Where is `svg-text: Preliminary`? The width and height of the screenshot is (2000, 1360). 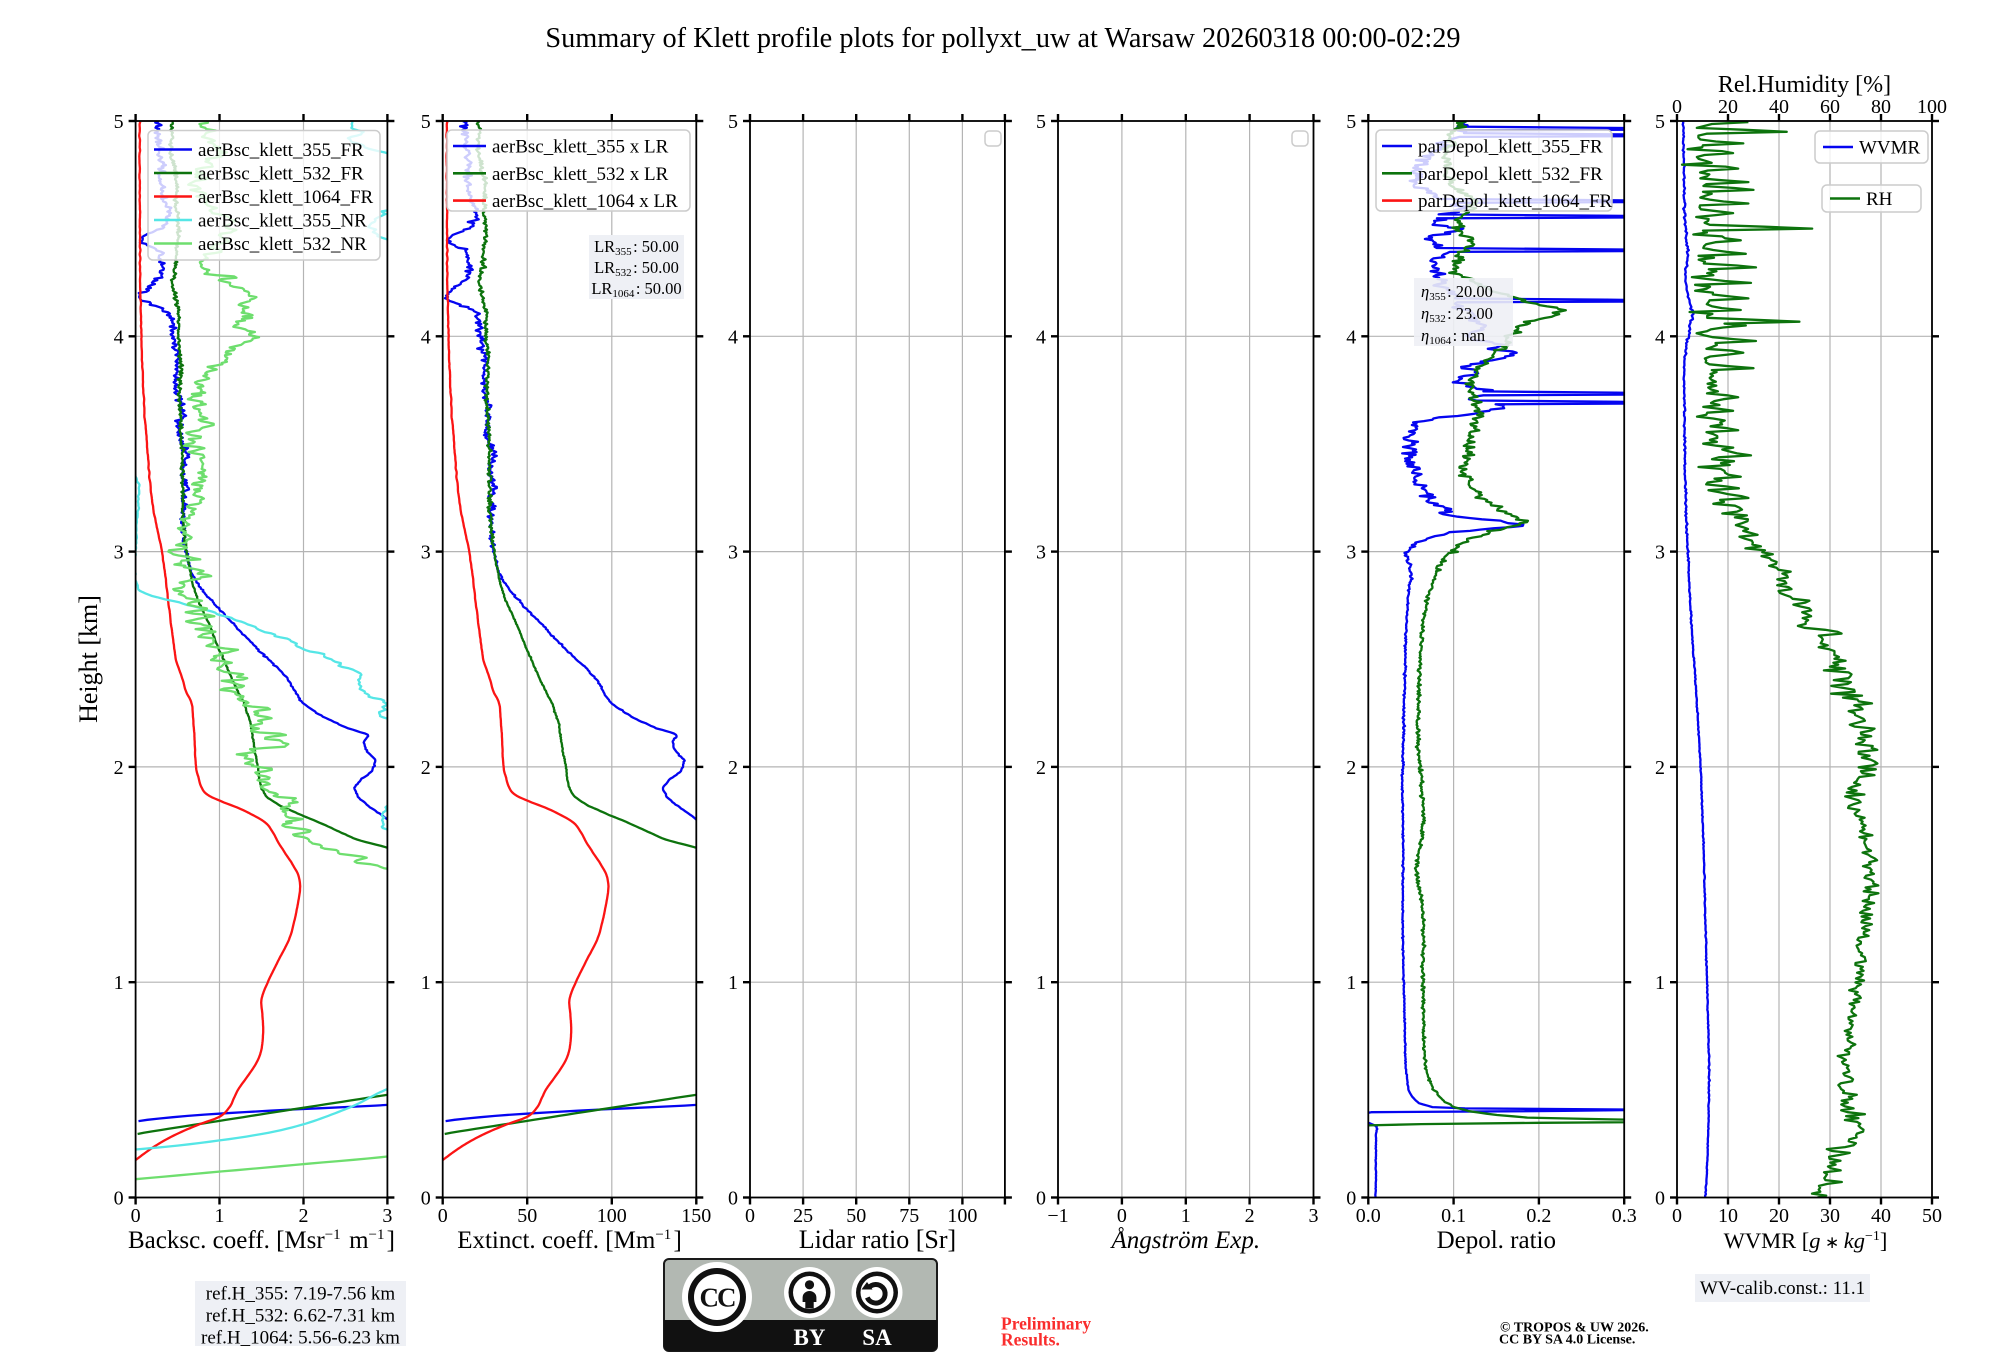
svg-text: Preliminary is located at coordinates (1046, 1324).